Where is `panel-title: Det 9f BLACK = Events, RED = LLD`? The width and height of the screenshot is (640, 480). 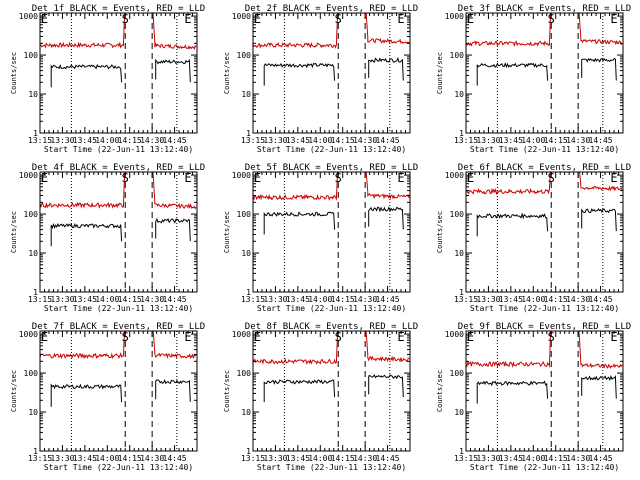
panel-title: Det 9f BLACK = Events, RED = LLD is located at coordinates (544, 327).